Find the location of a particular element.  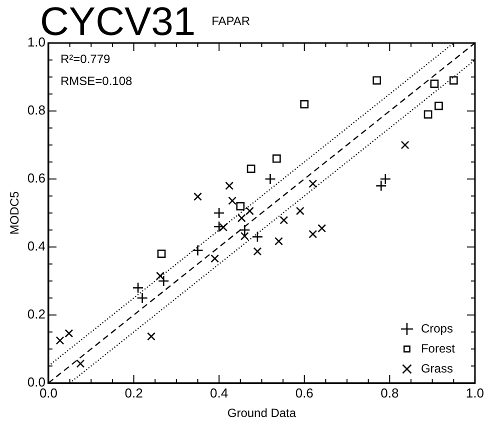

annotation: R²=0.779 is located at coordinates (85, 59).